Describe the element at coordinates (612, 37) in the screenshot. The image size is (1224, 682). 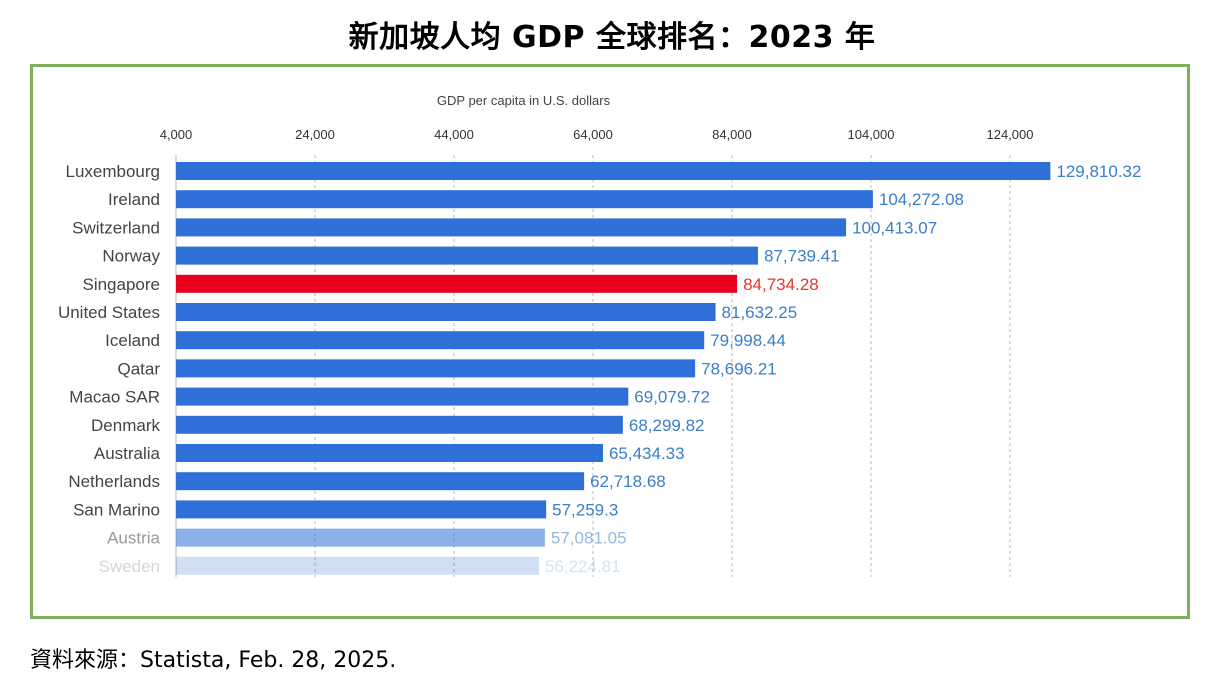
I see `page-title: 新加坡人均 GDP 全球排名：2023 年` at that location.